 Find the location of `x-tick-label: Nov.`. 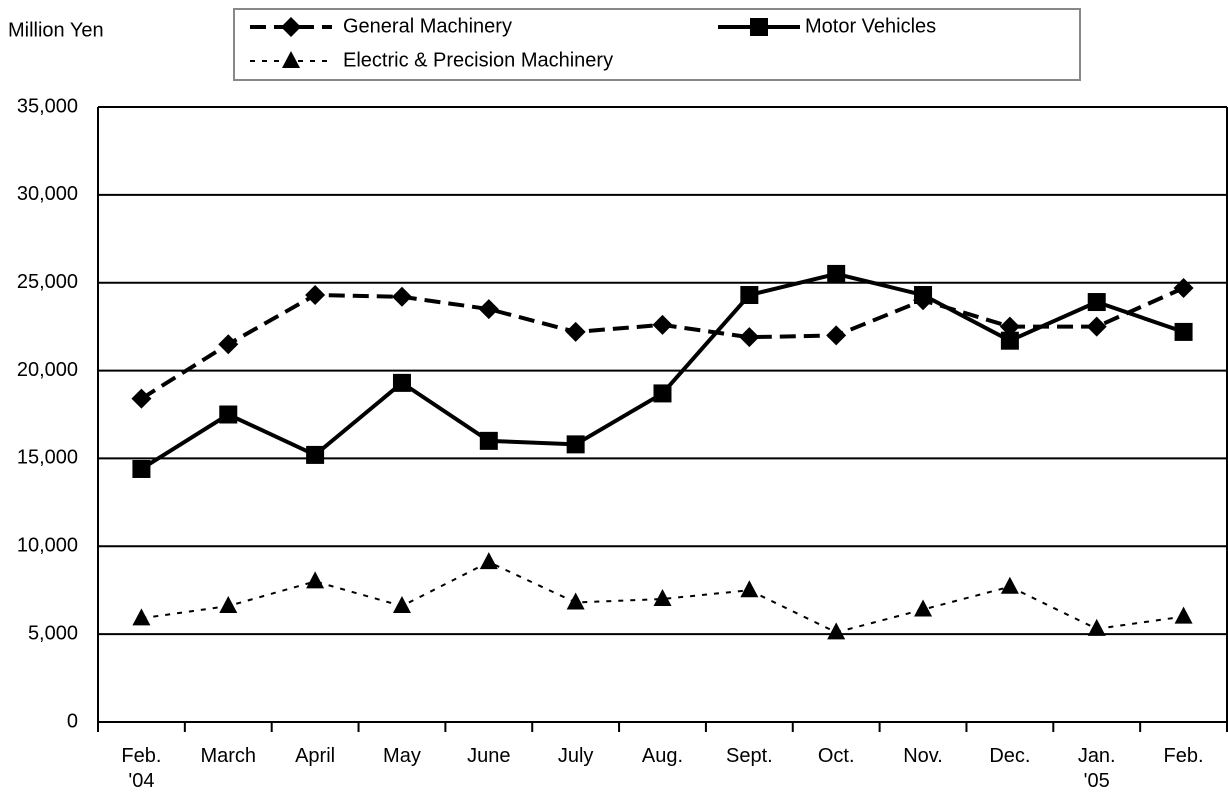

x-tick-label: Nov. is located at coordinates (923, 756).